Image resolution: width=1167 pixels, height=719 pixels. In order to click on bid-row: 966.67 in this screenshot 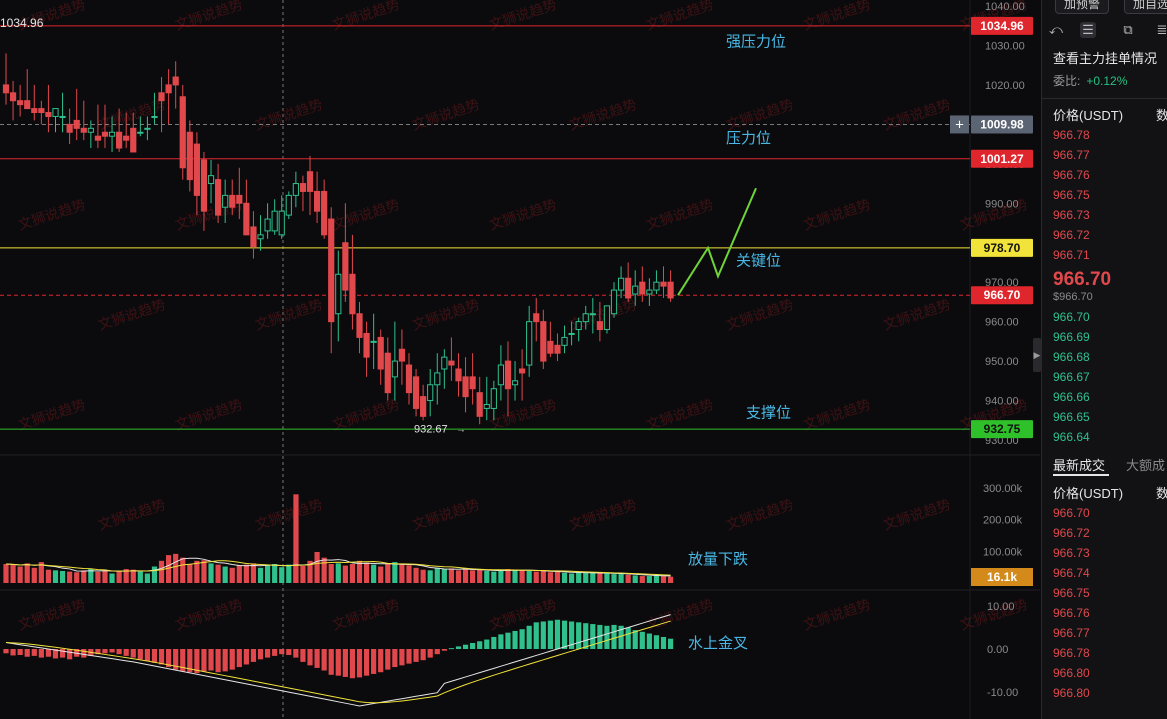, I will do `click(1071, 377)`.